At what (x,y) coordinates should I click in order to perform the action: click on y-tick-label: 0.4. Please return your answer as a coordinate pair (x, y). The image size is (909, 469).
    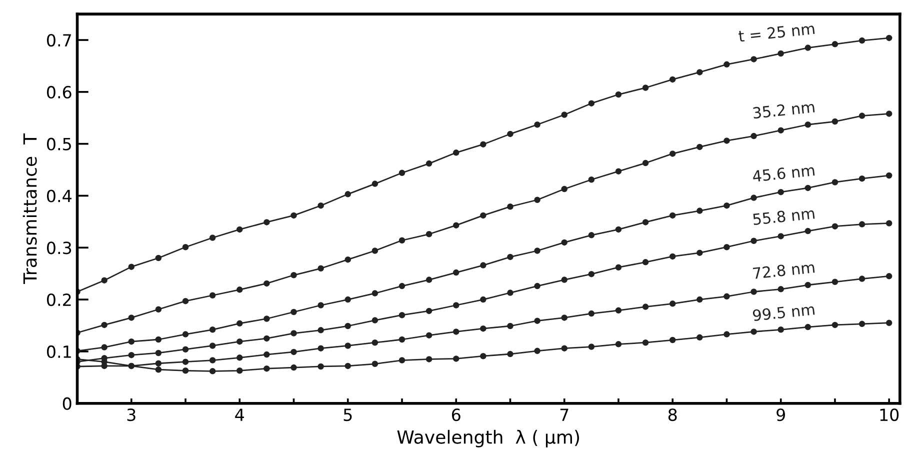
    Looking at the image, I should click on (59, 196).